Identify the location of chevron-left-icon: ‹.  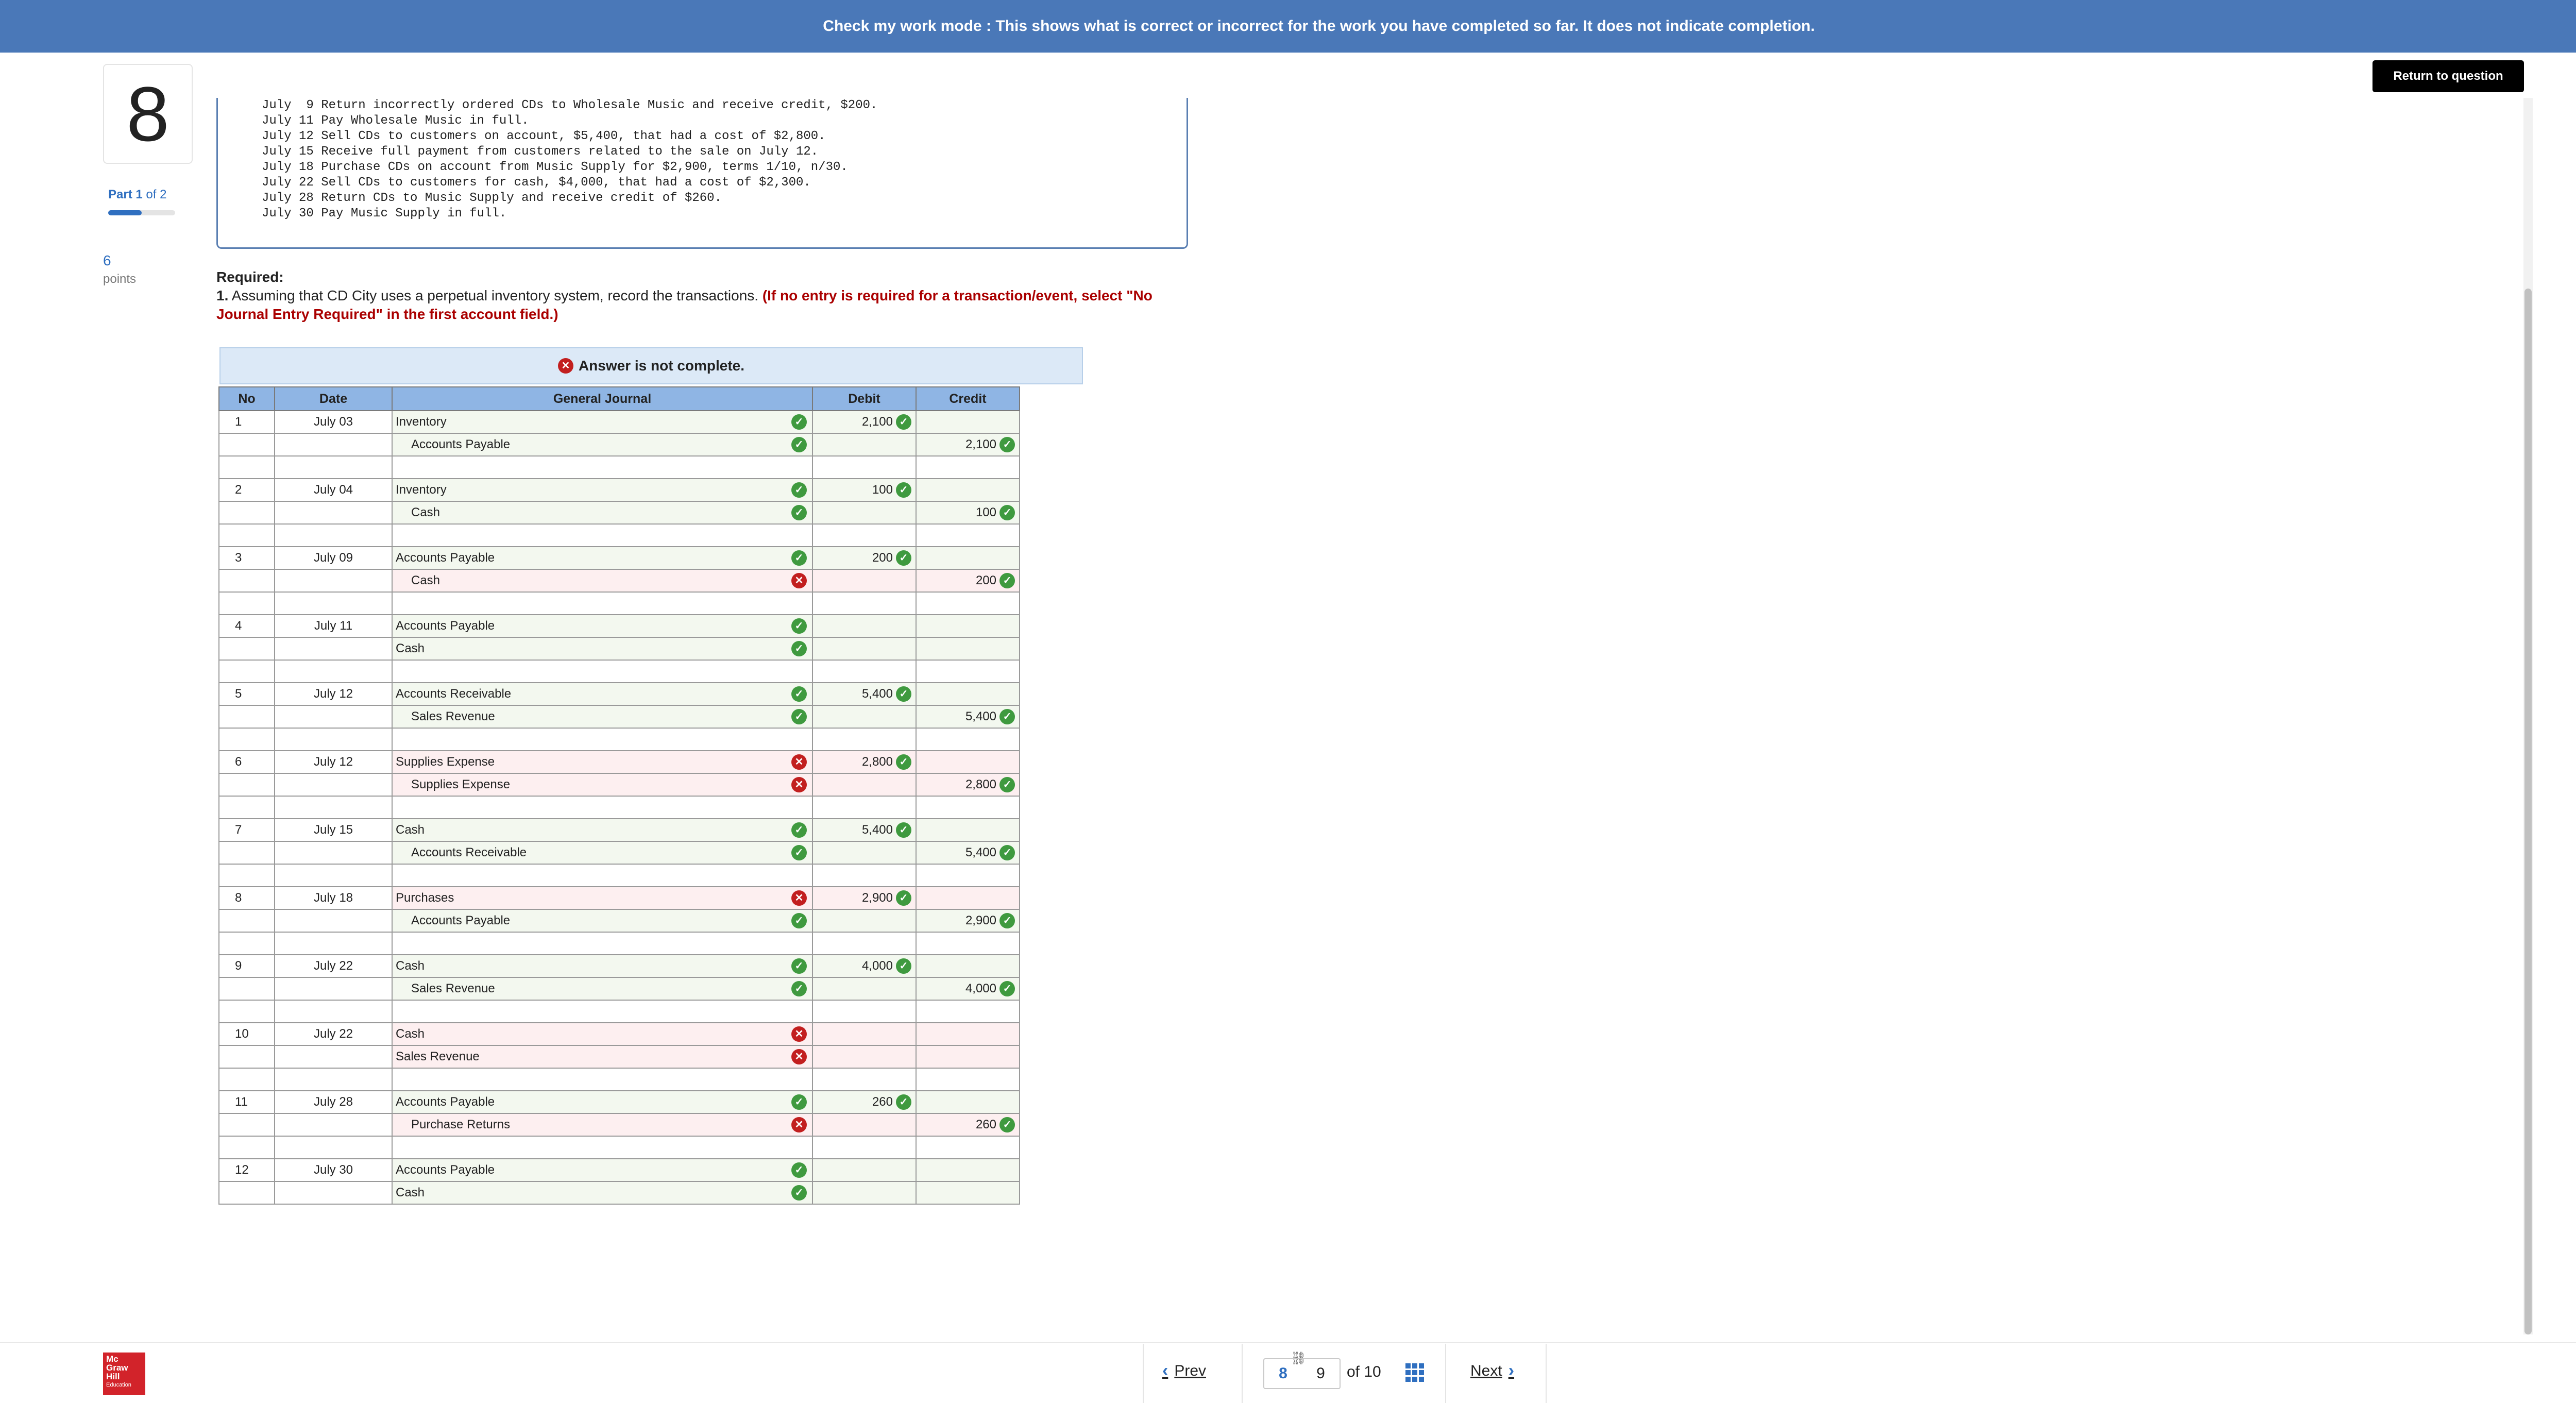
(1165, 1370).